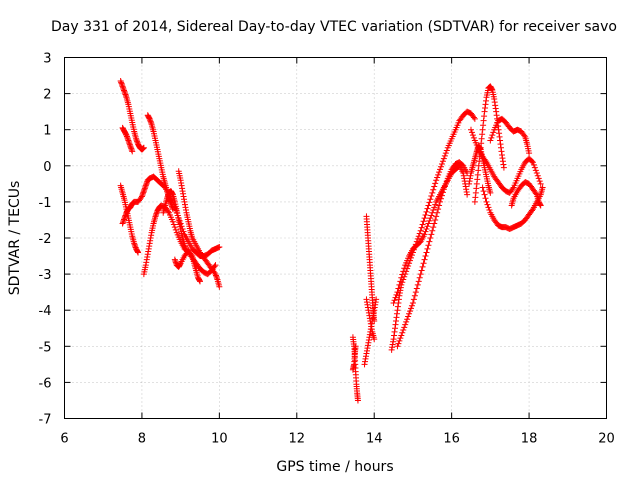 The width and height of the screenshot is (640, 480). Describe the element at coordinates (45, 239) in the screenshot. I see `y-tick-label: -2` at that location.